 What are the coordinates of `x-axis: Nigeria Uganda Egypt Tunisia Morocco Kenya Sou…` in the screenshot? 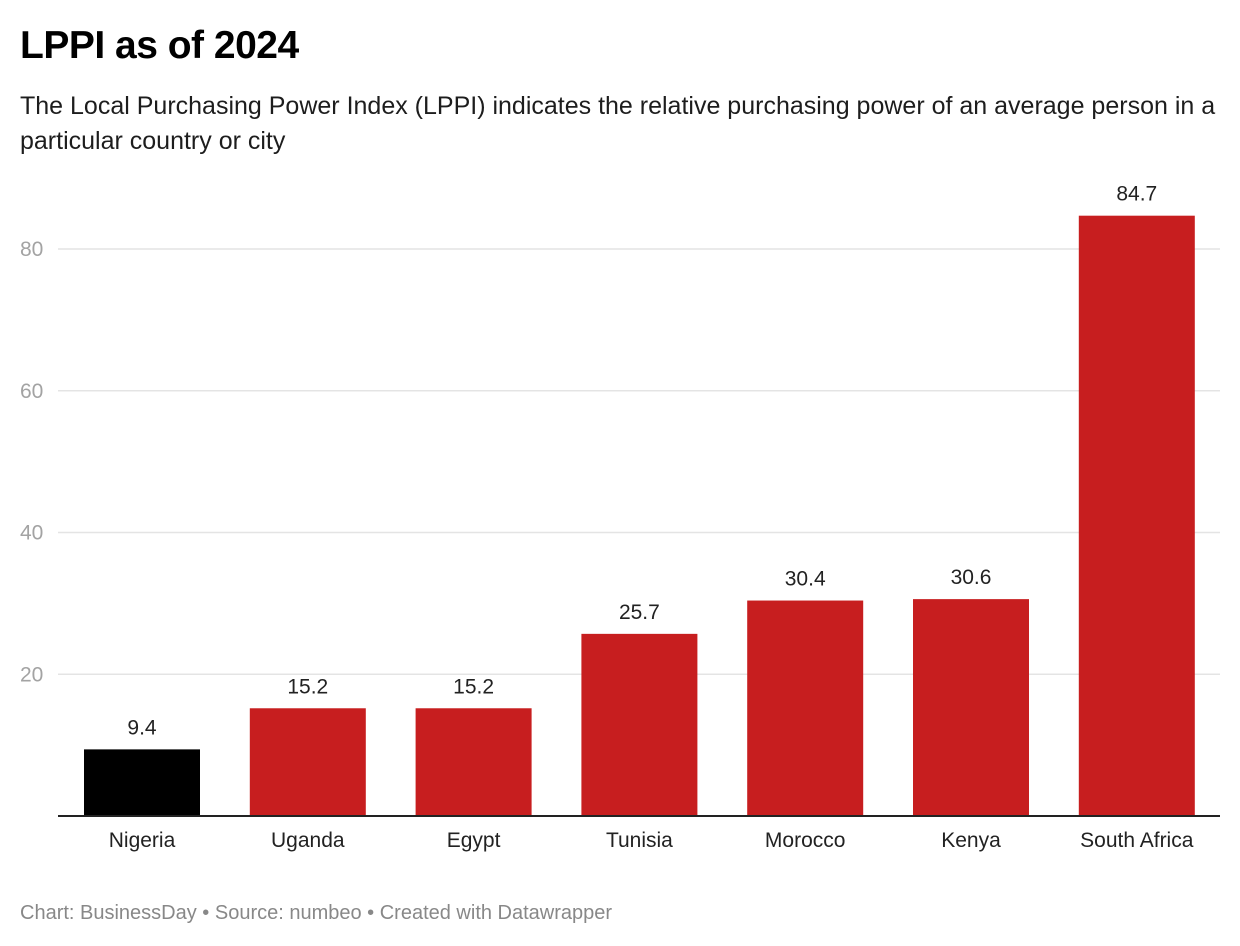 It's located at (639, 833).